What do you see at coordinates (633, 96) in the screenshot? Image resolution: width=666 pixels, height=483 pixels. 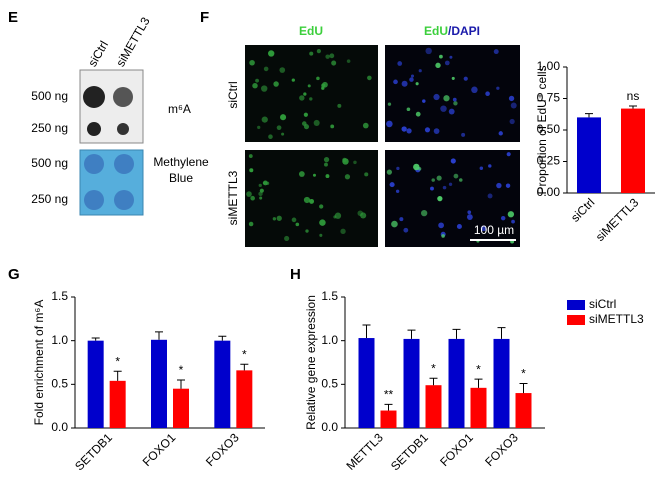 I see `significance: ns` at bounding box center [633, 96].